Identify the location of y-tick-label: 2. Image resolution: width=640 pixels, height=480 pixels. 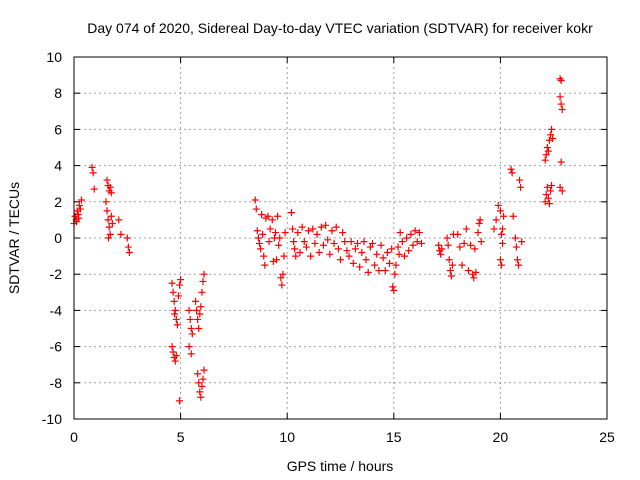
(58, 202).